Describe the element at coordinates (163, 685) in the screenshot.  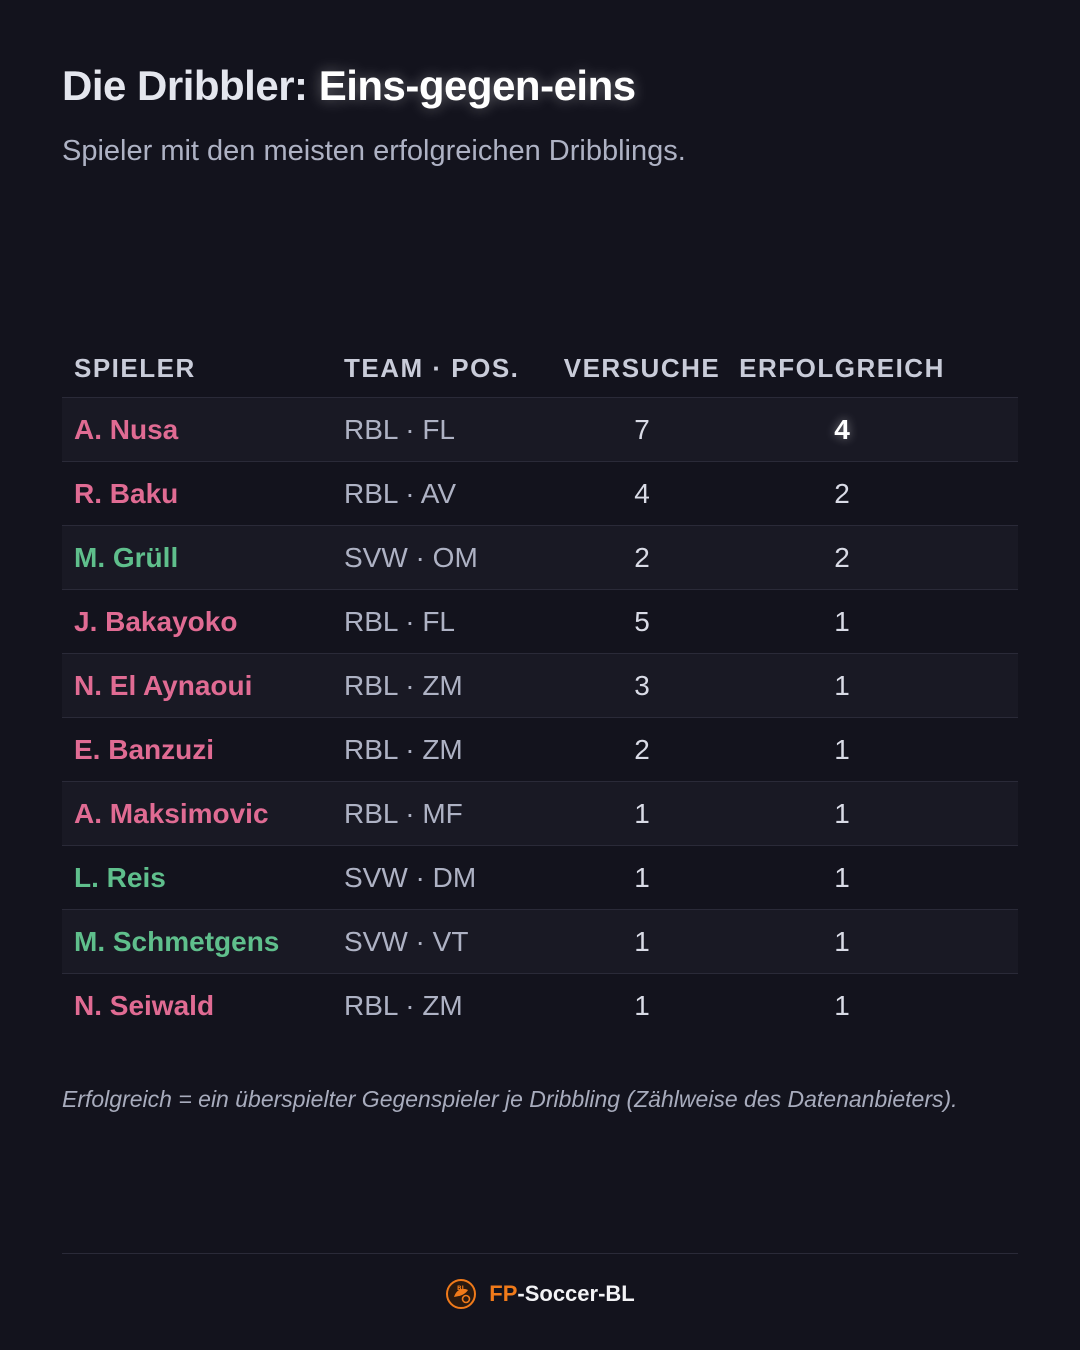
I see `player-name: N. El Aynaoui` at that location.